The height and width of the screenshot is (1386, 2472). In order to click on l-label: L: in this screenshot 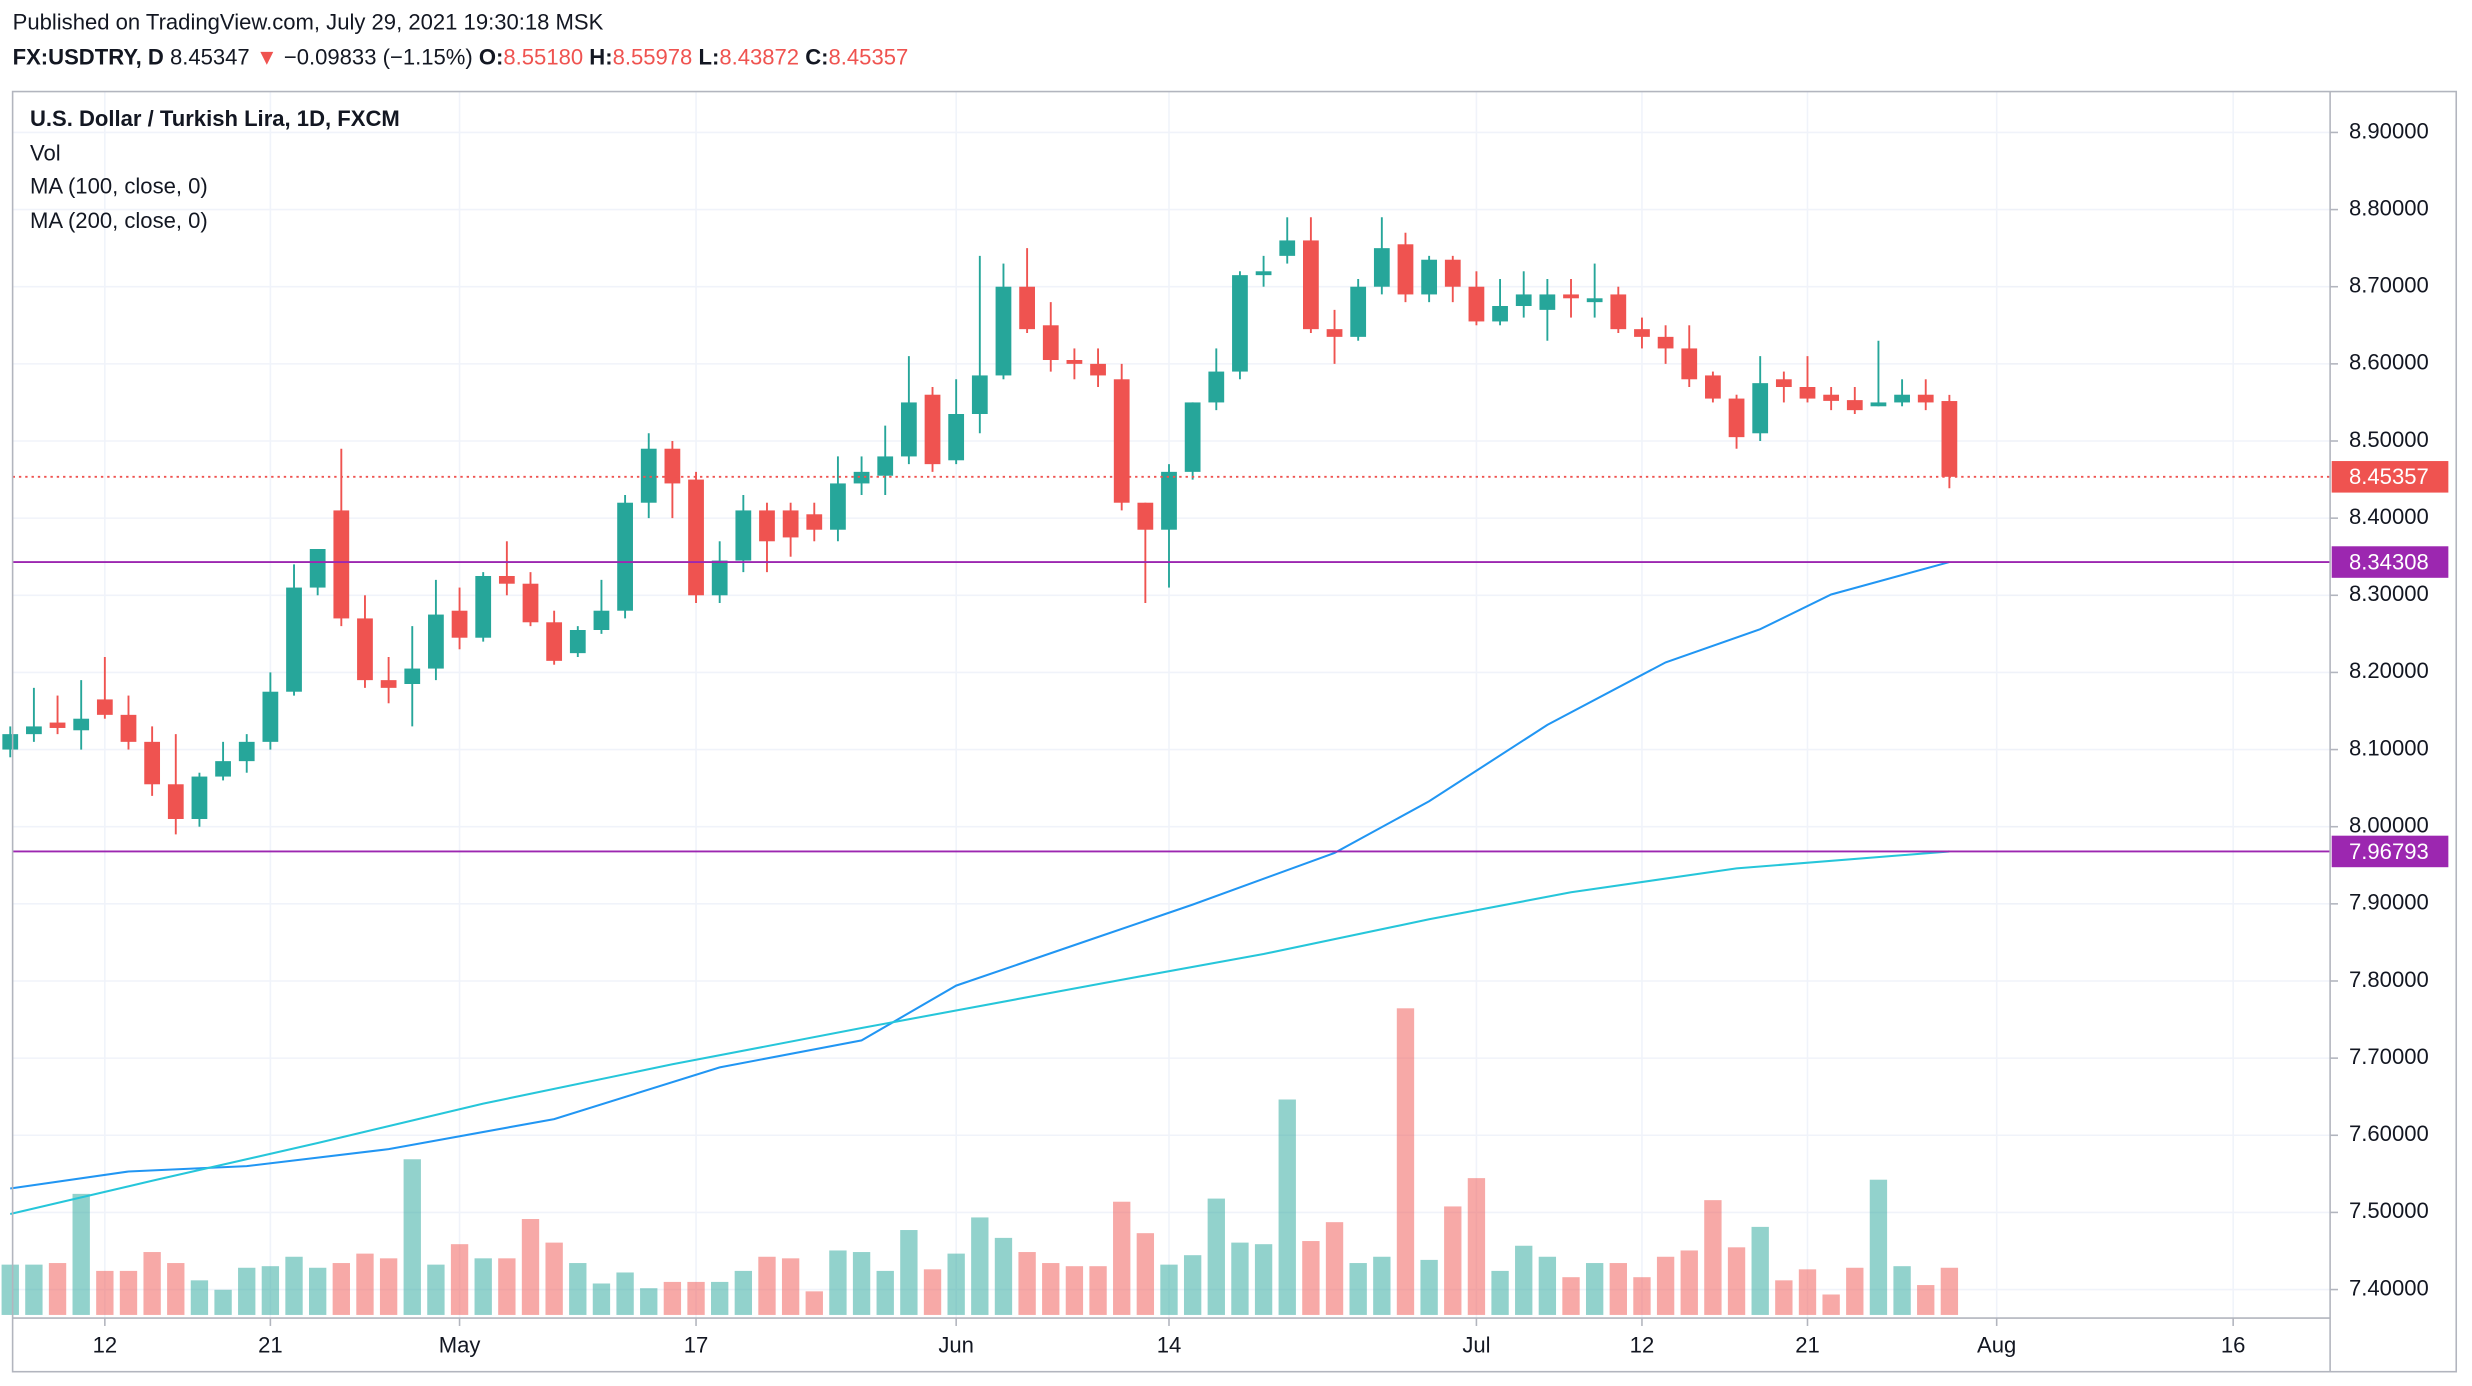, I will do `click(708, 56)`.